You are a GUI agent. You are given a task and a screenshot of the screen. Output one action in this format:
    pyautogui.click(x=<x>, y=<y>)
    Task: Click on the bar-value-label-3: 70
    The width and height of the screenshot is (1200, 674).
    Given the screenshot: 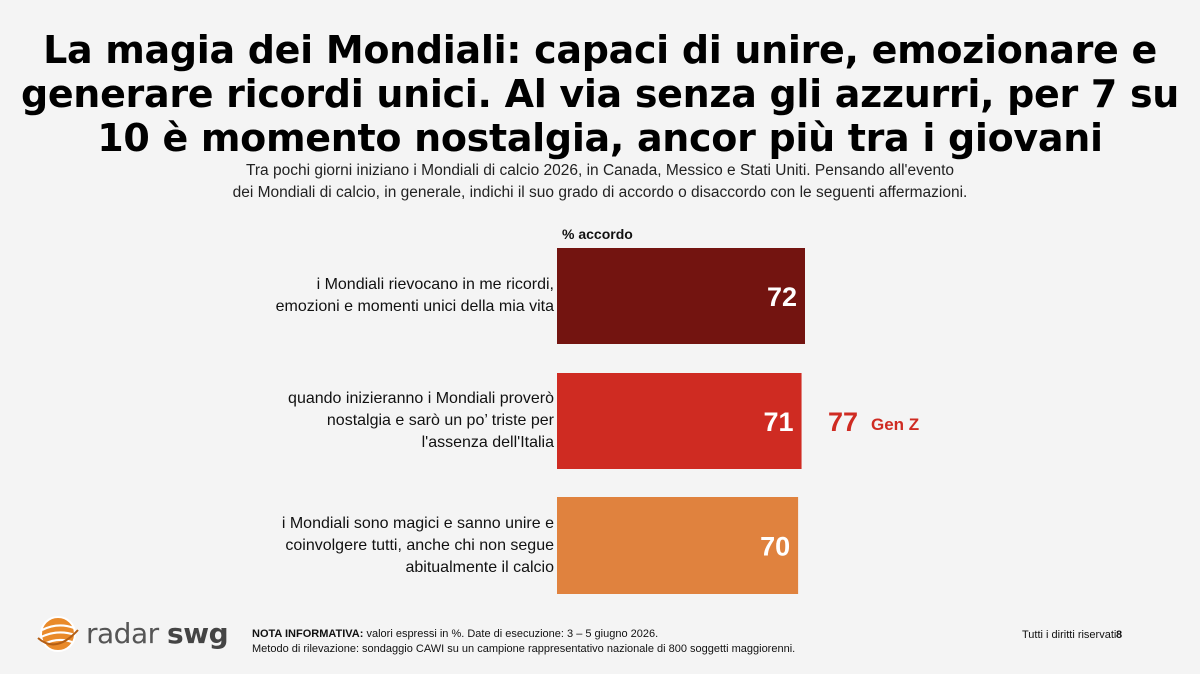 What is the action you would take?
    pyautogui.click(x=775, y=547)
    